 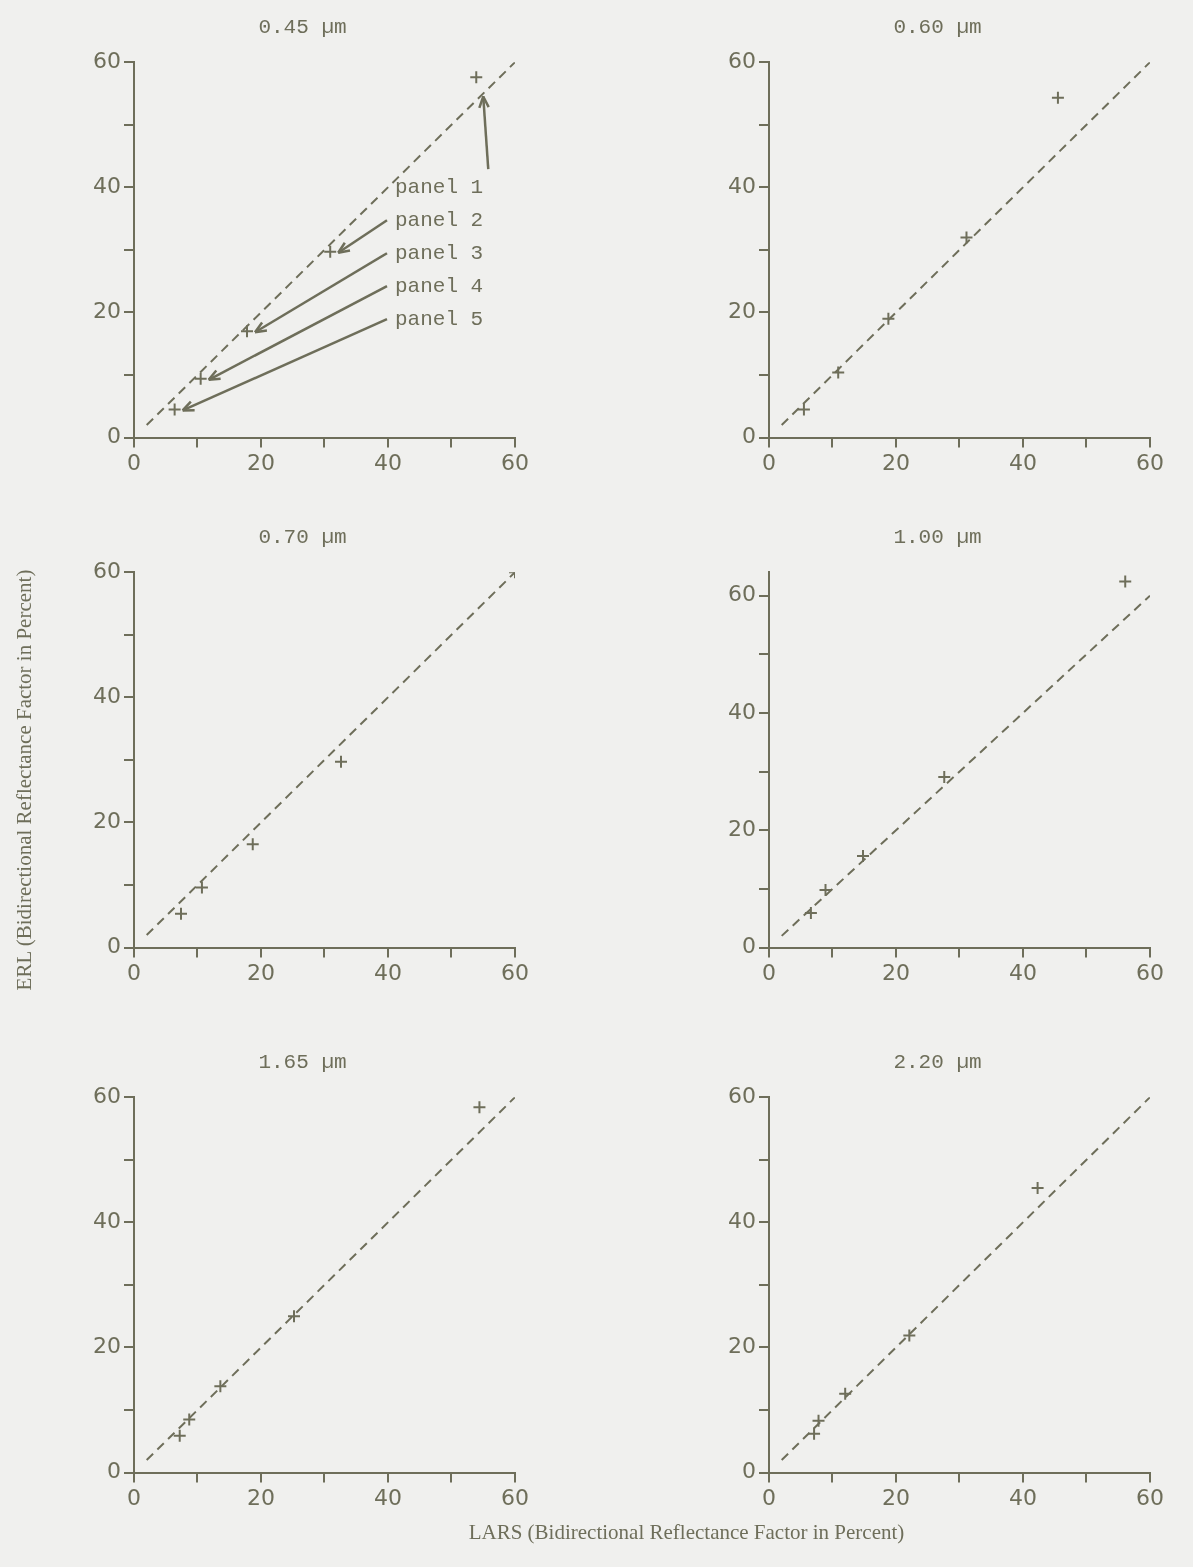 What do you see at coordinates (439, 286) in the screenshot?
I see `annotation: panel 4` at bounding box center [439, 286].